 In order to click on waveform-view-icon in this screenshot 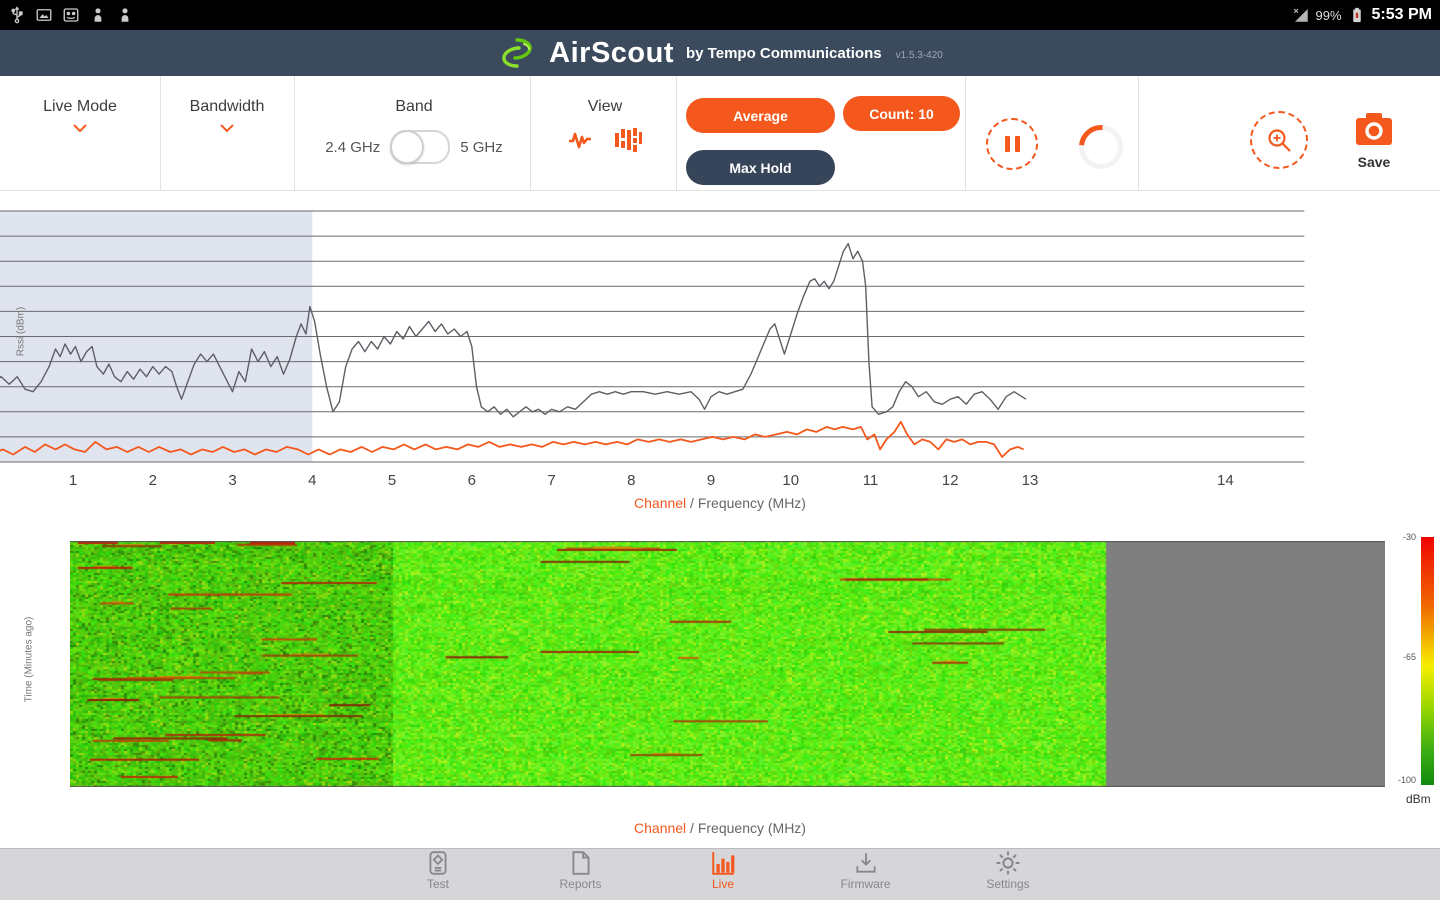, I will do `click(583, 140)`.